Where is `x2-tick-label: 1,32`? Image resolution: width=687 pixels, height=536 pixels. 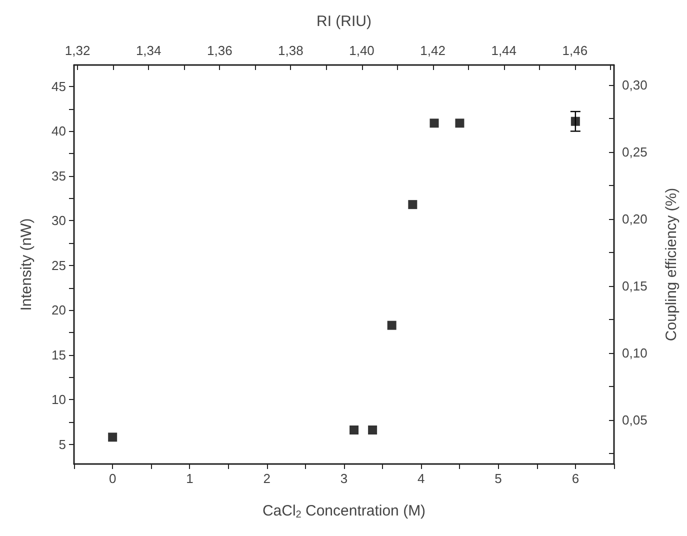 x2-tick-label: 1,32 is located at coordinates (77, 50).